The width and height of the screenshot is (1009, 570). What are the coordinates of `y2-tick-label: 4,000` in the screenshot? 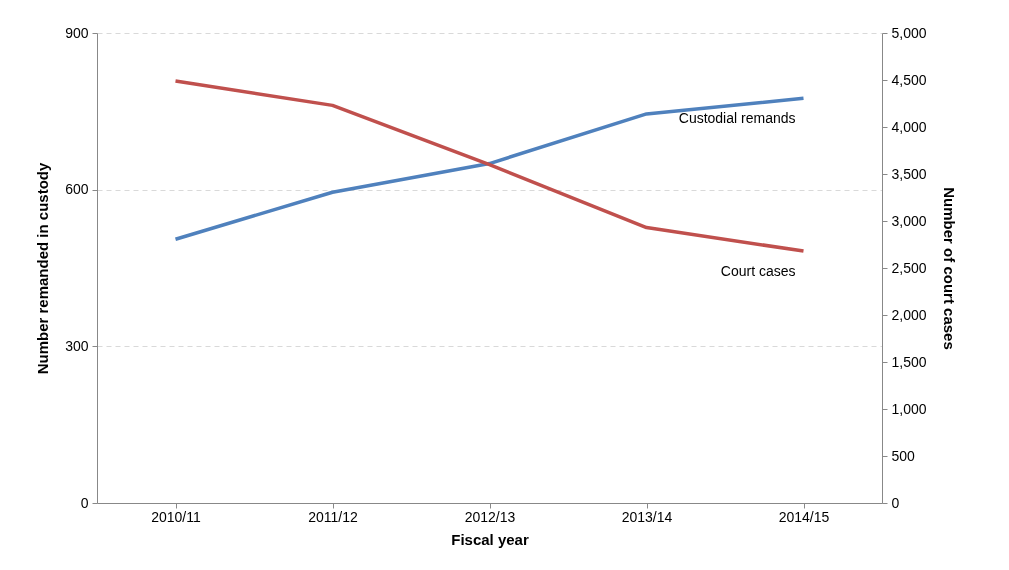 It's located at (909, 126).